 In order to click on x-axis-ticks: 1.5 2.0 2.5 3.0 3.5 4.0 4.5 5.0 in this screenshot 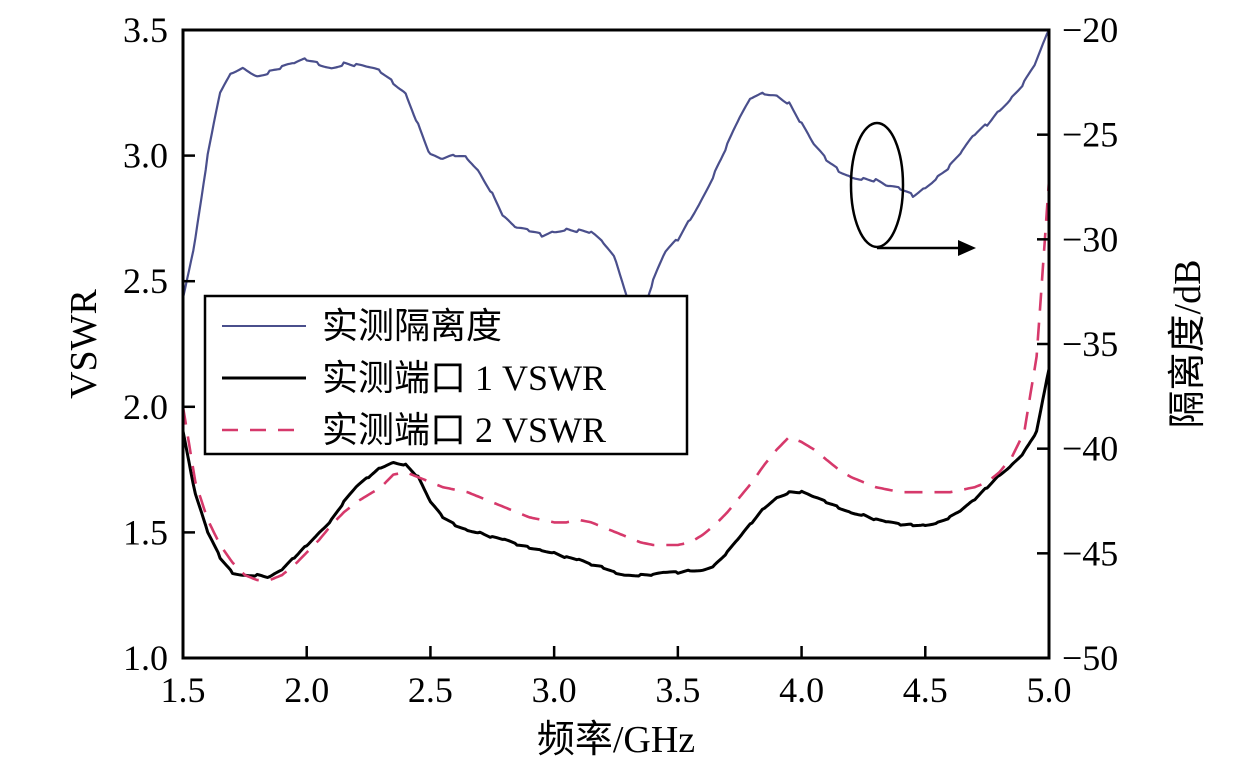, I will do `click(616, 678)`.